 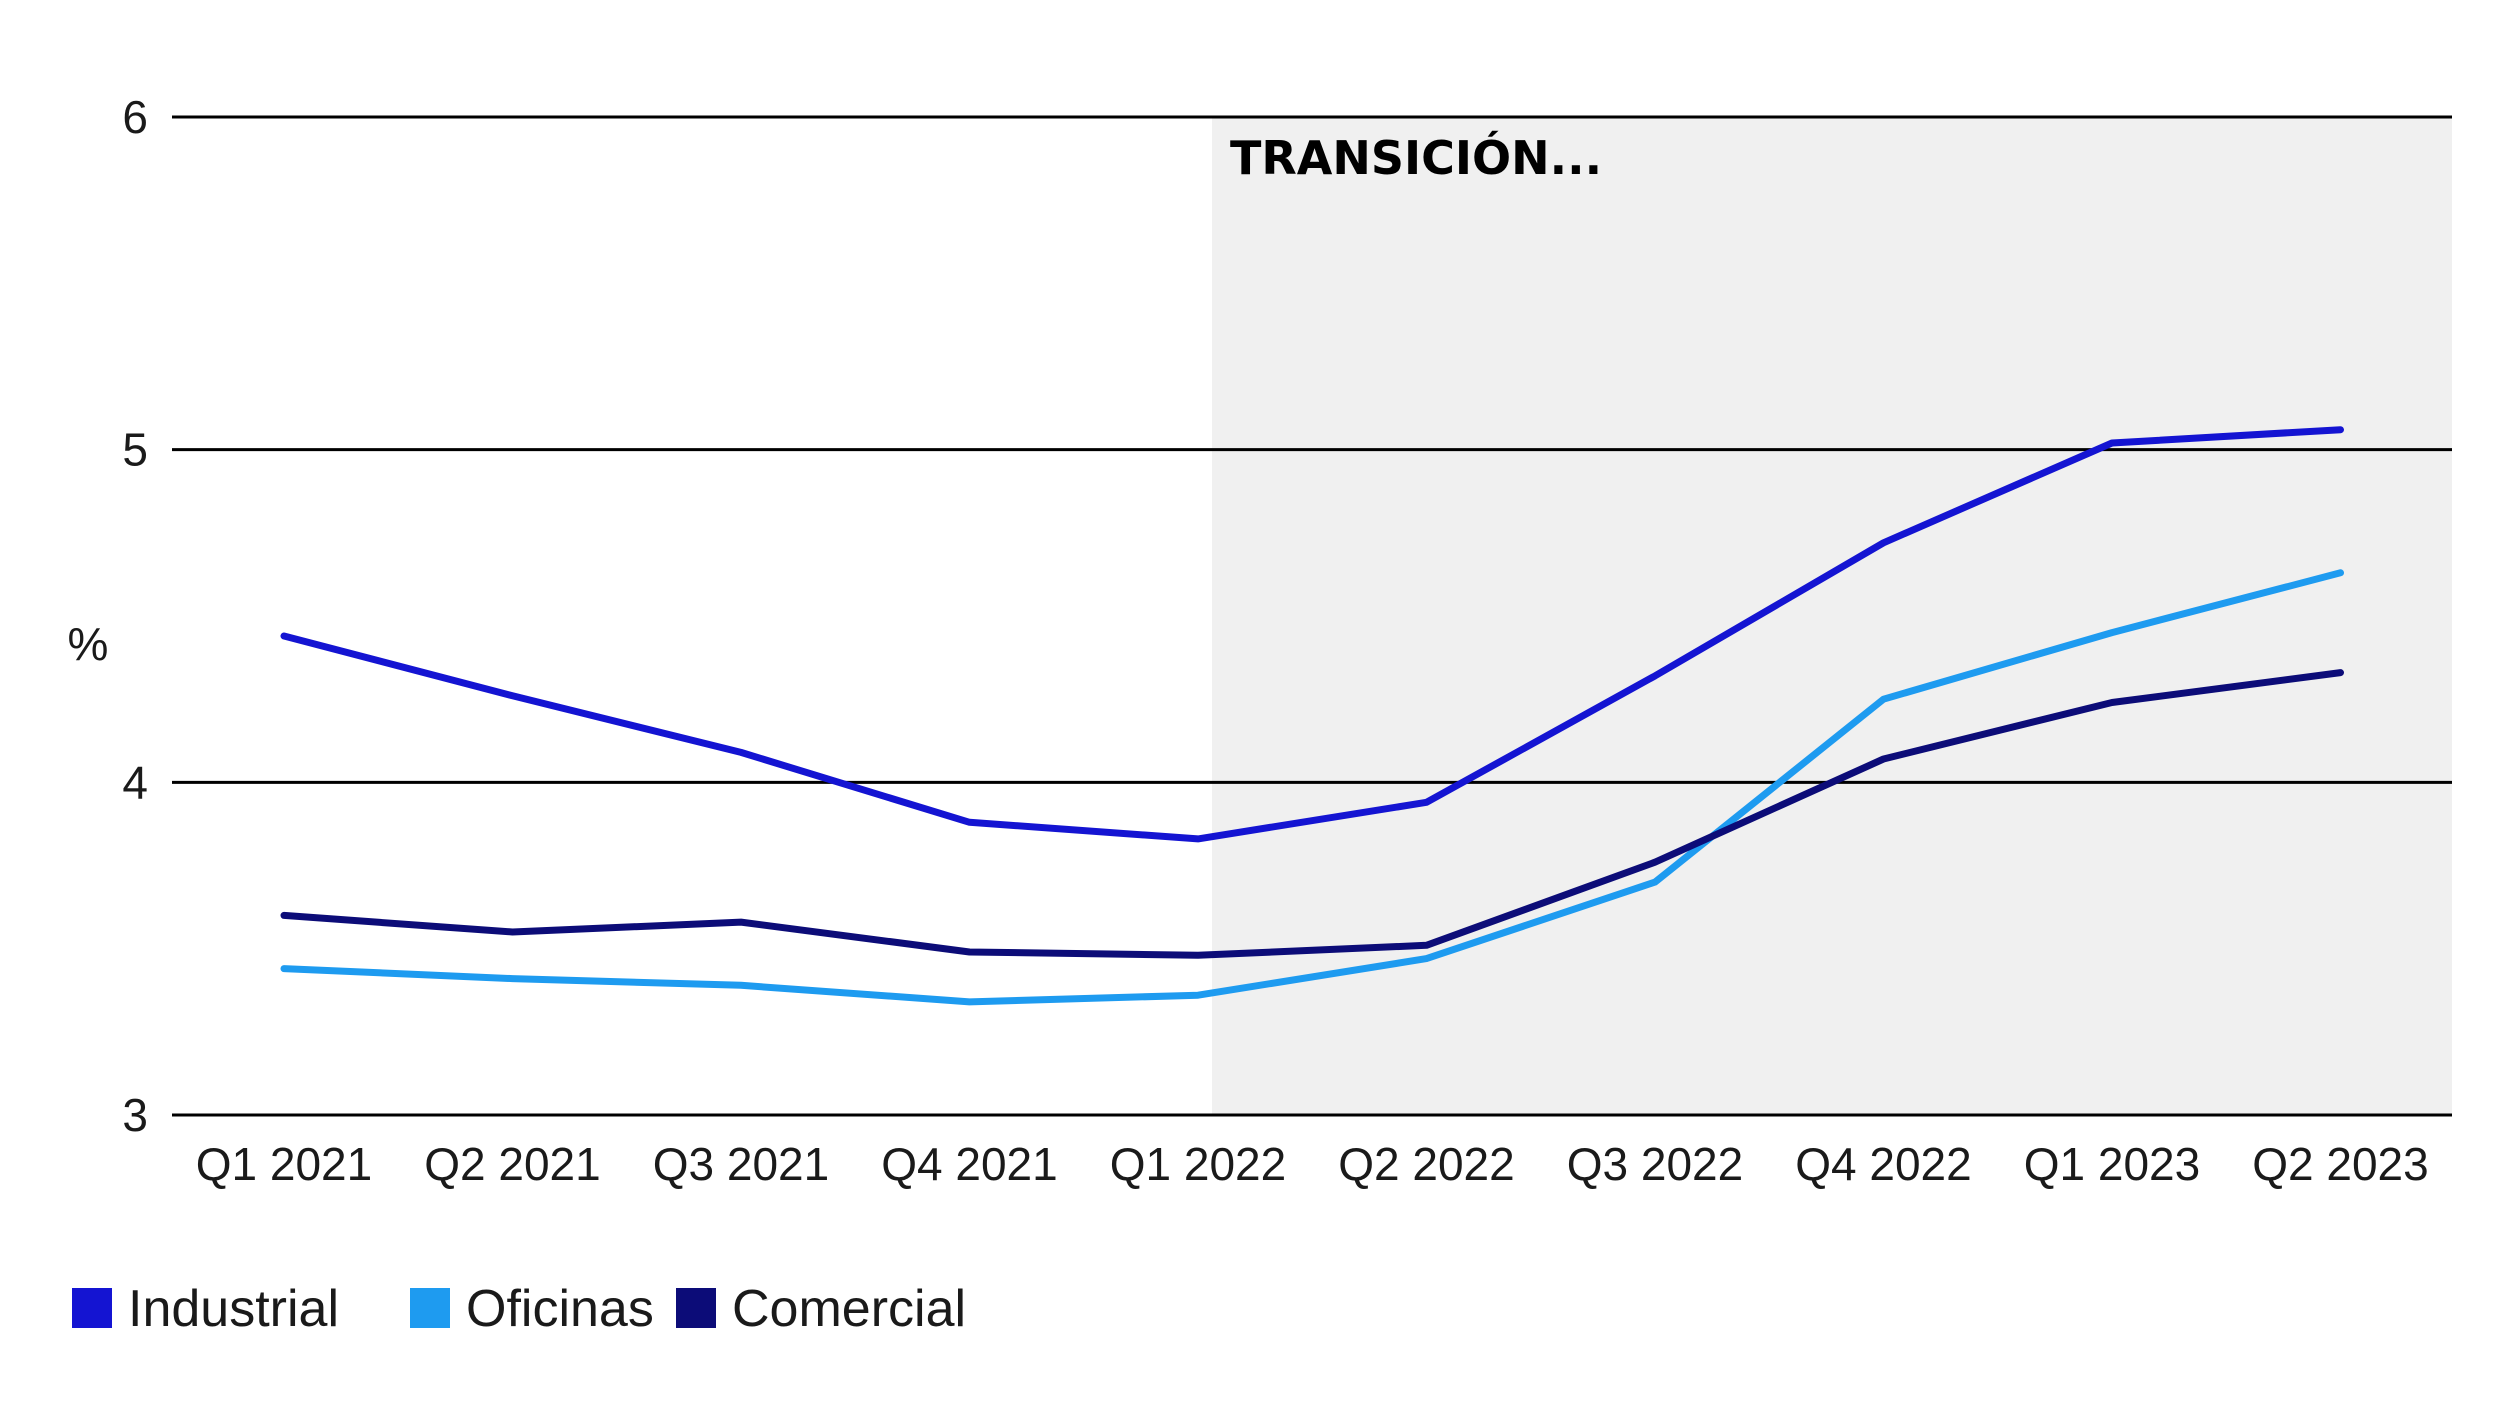 What do you see at coordinates (1655, 1164) in the screenshot?
I see `x-tick-label: Q3 2022` at bounding box center [1655, 1164].